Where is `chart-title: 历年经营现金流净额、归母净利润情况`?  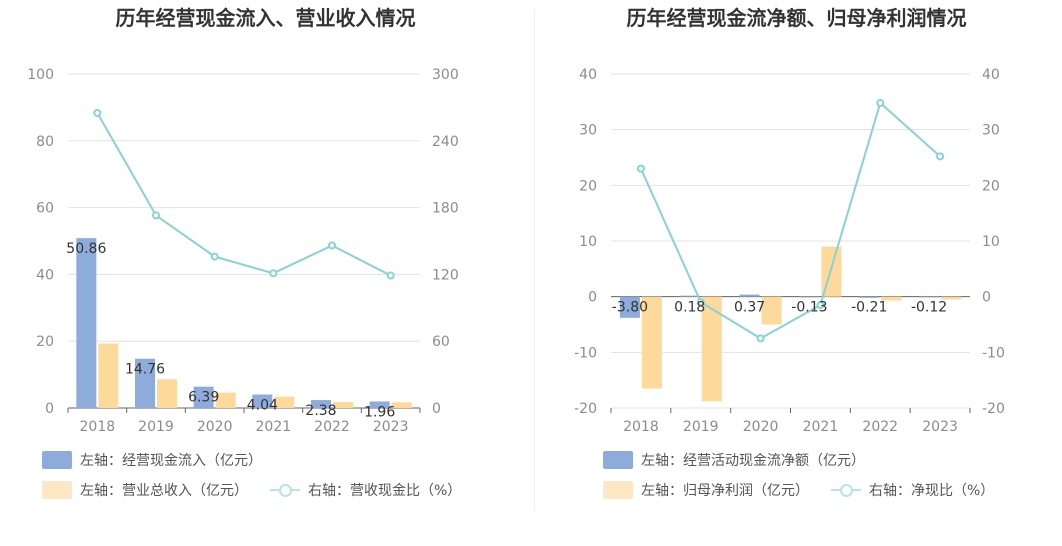 chart-title: 历年经营现金流净额、归母净利润情况 is located at coordinates (796, 18).